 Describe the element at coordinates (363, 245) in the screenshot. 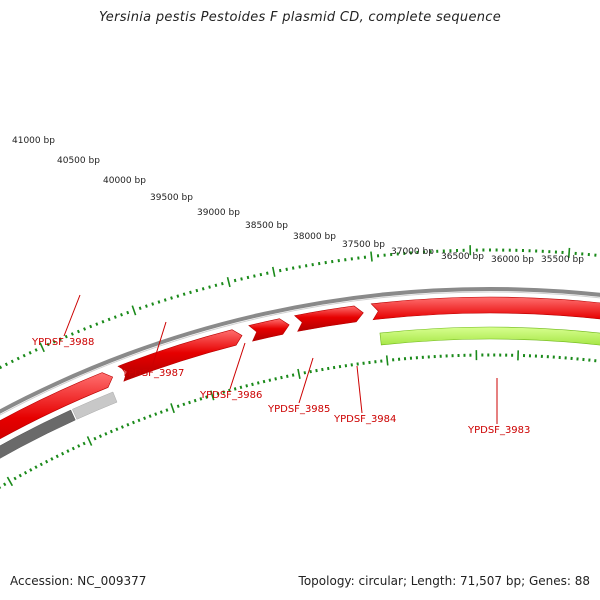

I see `tick-label: 37500 bp` at that location.